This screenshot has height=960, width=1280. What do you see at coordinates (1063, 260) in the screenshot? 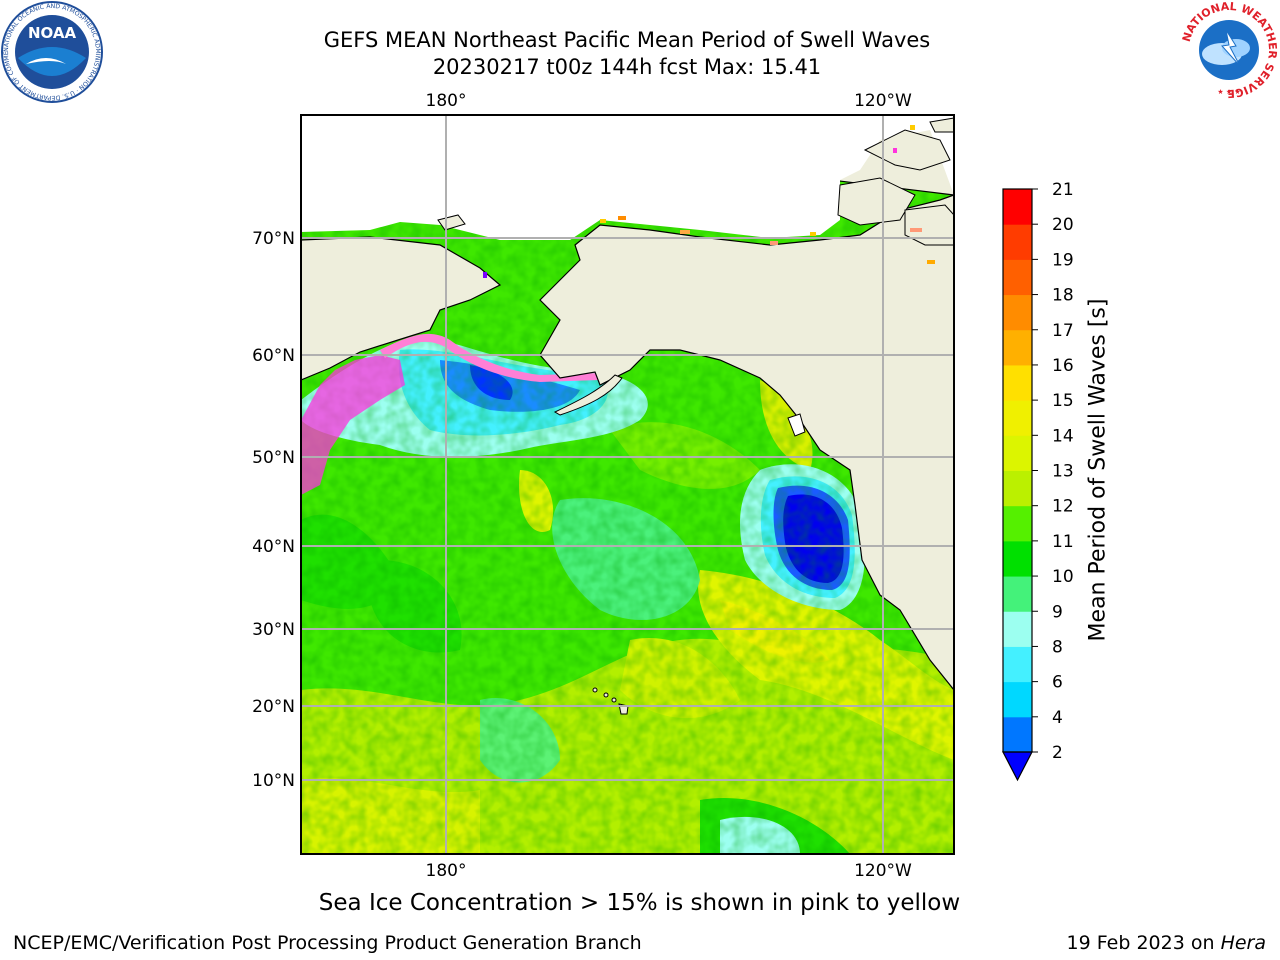
I see `colorbar-tick-label: 19` at bounding box center [1063, 260].